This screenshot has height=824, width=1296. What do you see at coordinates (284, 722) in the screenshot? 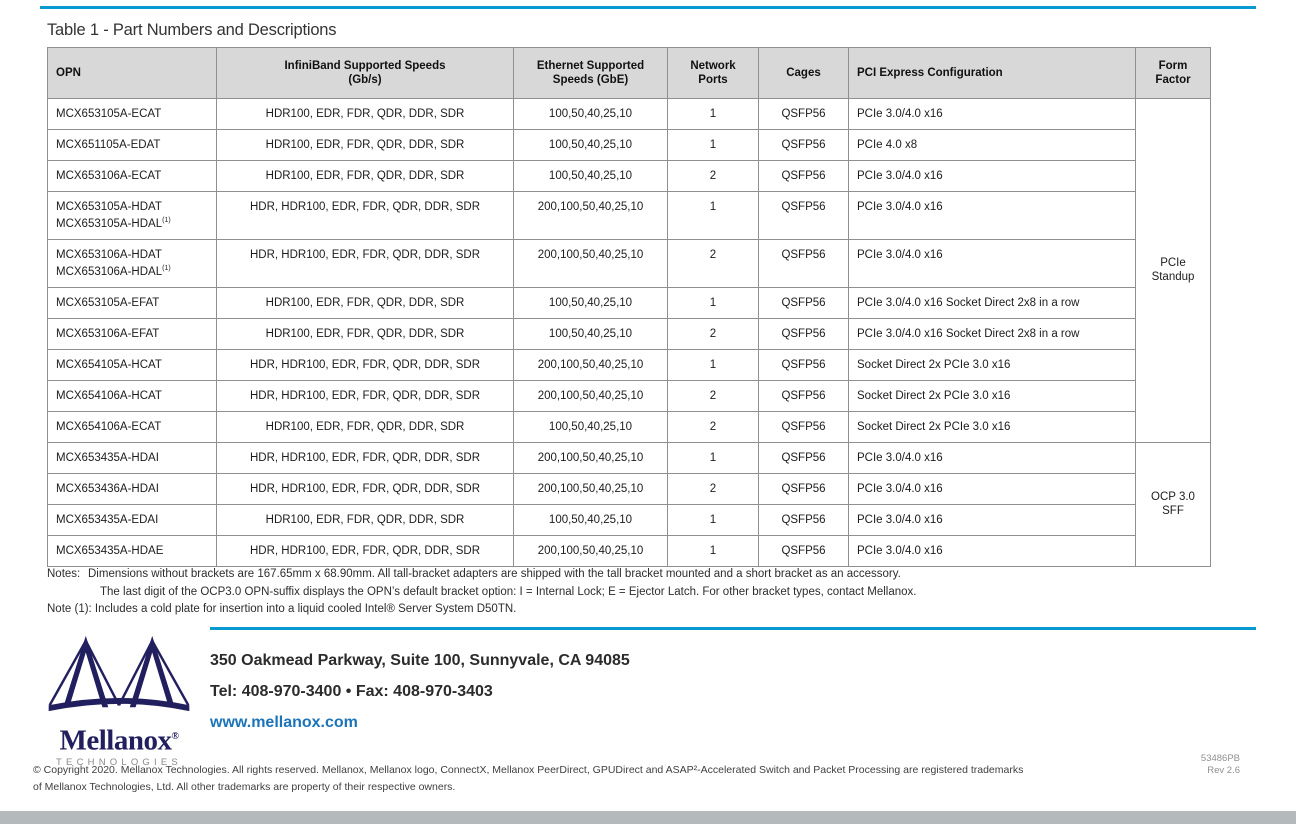
I see `website-link: www.mellanox.com` at bounding box center [284, 722].